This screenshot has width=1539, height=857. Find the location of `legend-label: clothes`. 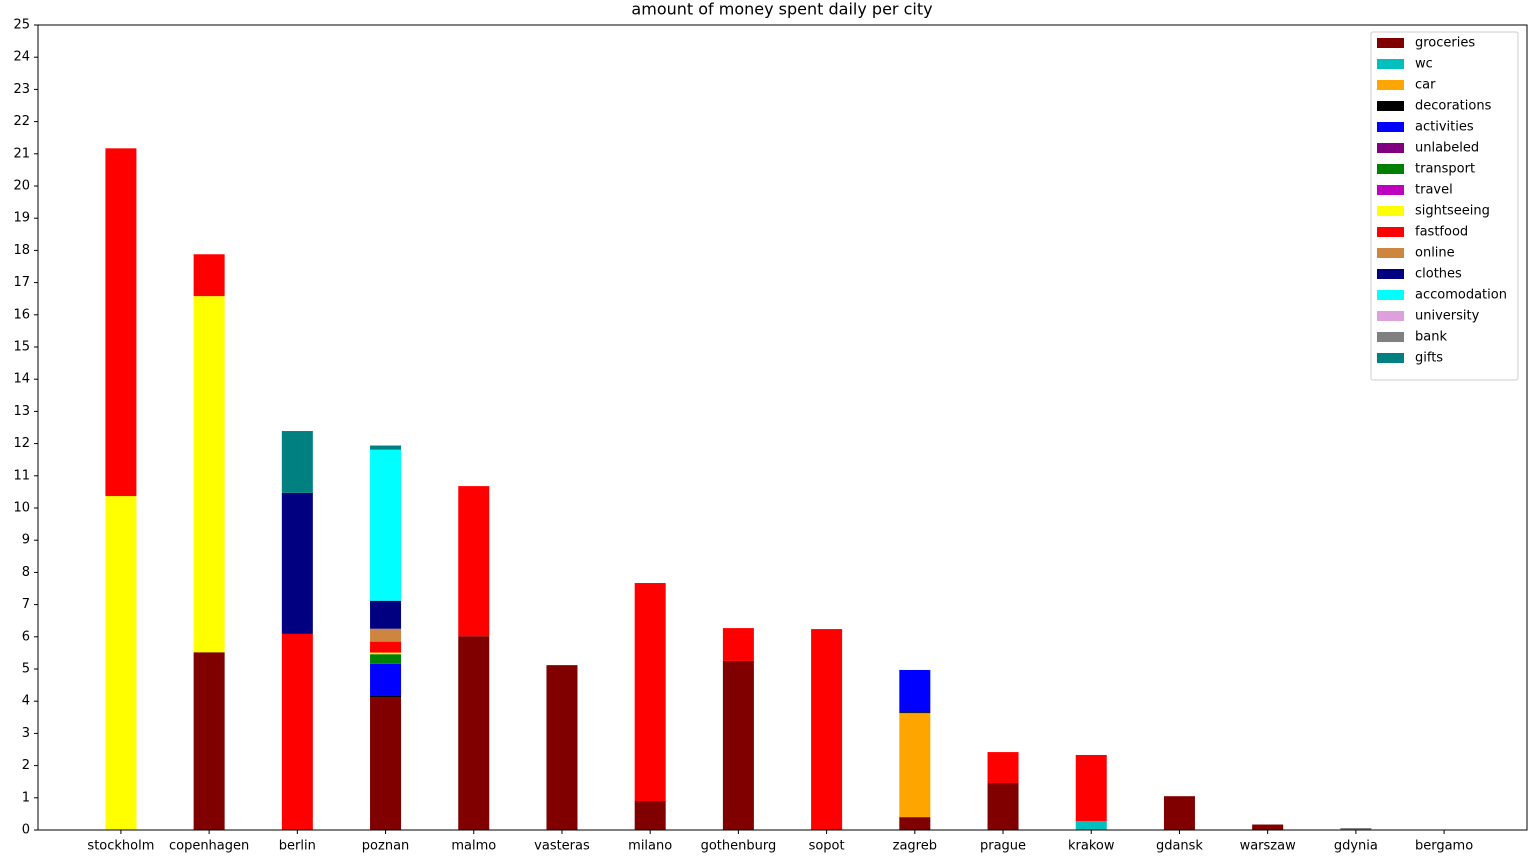

legend-label: clothes is located at coordinates (1438, 274).